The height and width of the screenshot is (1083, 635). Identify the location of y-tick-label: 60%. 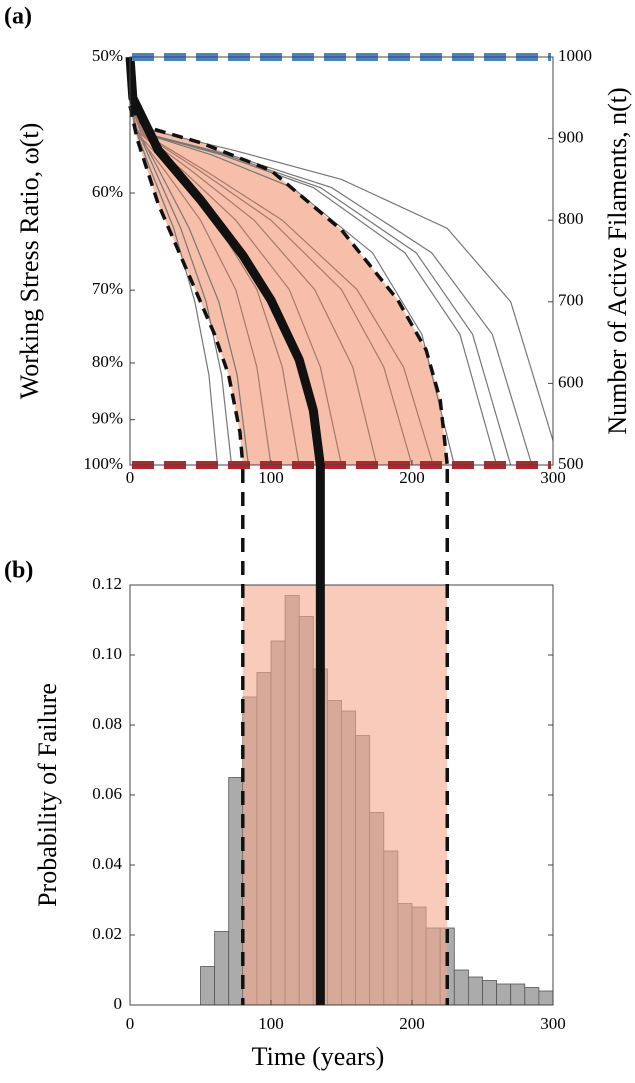
(107, 191).